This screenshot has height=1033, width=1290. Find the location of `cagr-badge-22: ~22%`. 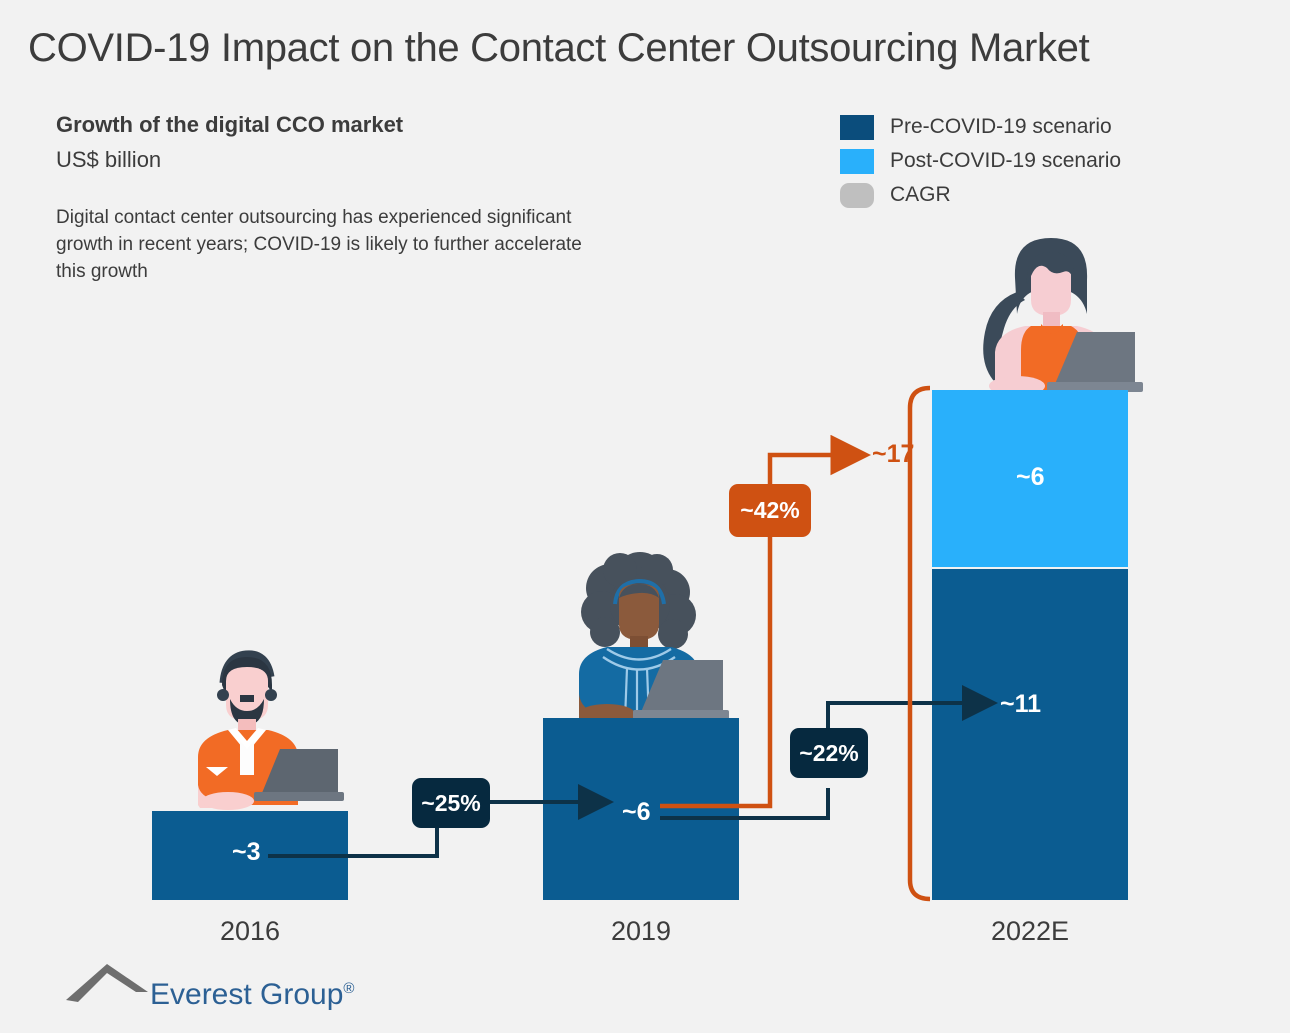

cagr-badge-22: ~22% is located at coordinates (829, 753).